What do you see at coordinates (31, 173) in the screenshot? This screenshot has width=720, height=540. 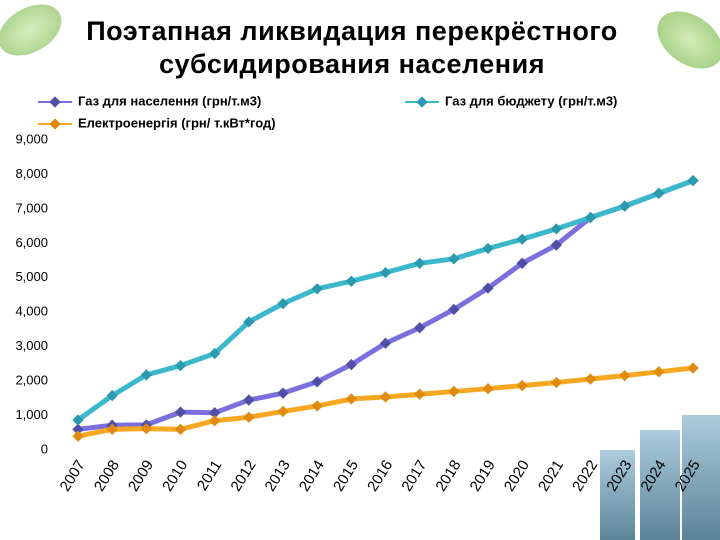 I see `y-tick-label: 8,000` at bounding box center [31, 173].